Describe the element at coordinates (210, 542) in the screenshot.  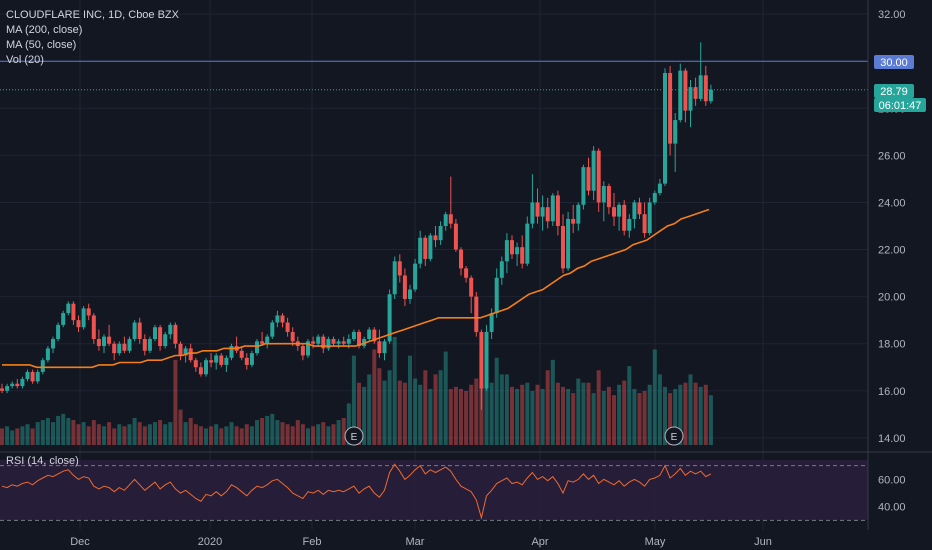
I see `time-tick-label: 2020` at that location.